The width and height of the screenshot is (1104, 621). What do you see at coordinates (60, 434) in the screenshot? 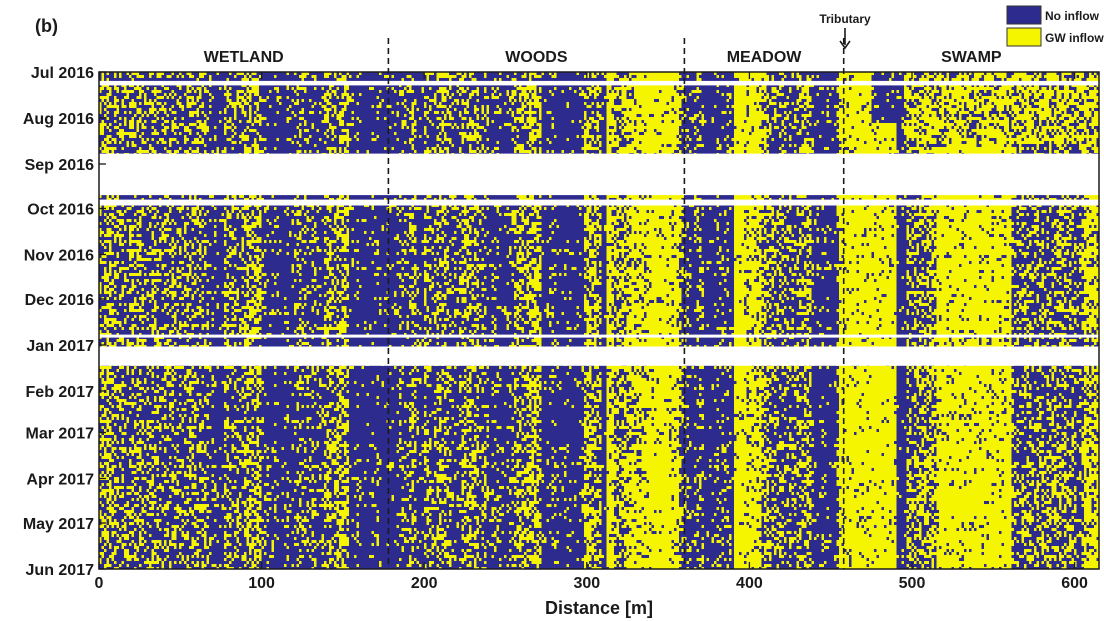
I see `y-tick-label: Mar 2017` at bounding box center [60, 434].